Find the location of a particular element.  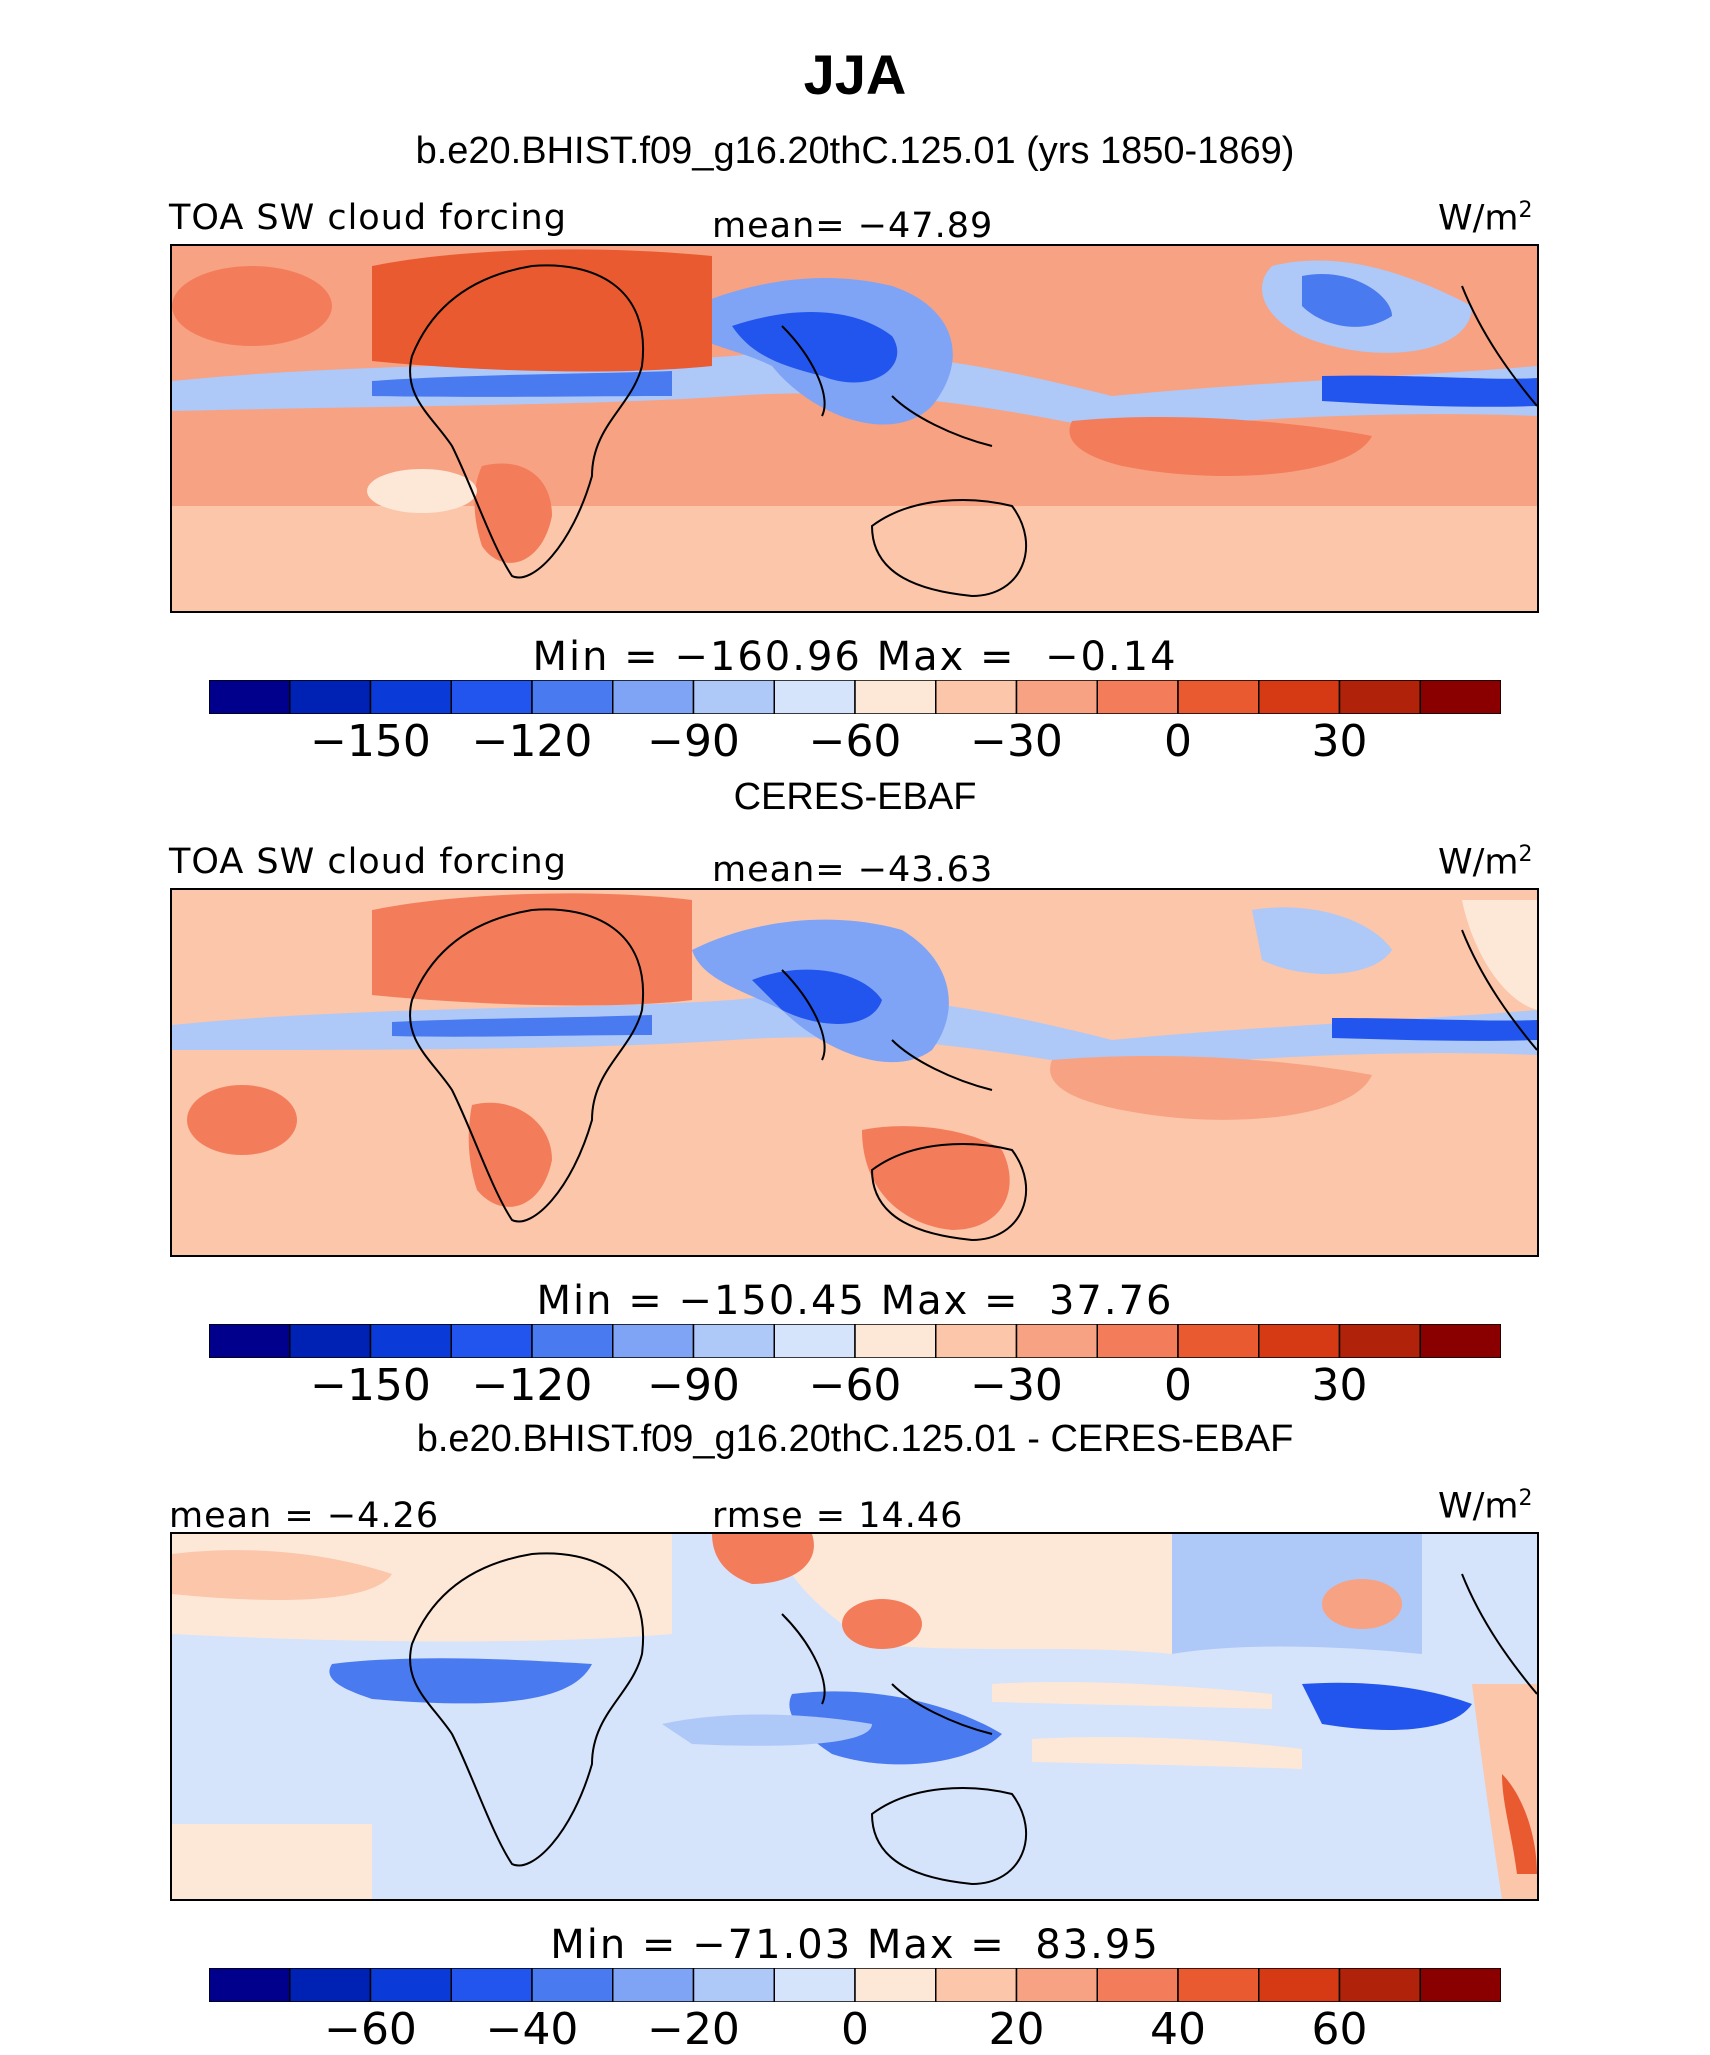

panel-3-colorbar-ticks: −60 −40 −20 0 20 40 60 is located at coordinates (855, 2029).